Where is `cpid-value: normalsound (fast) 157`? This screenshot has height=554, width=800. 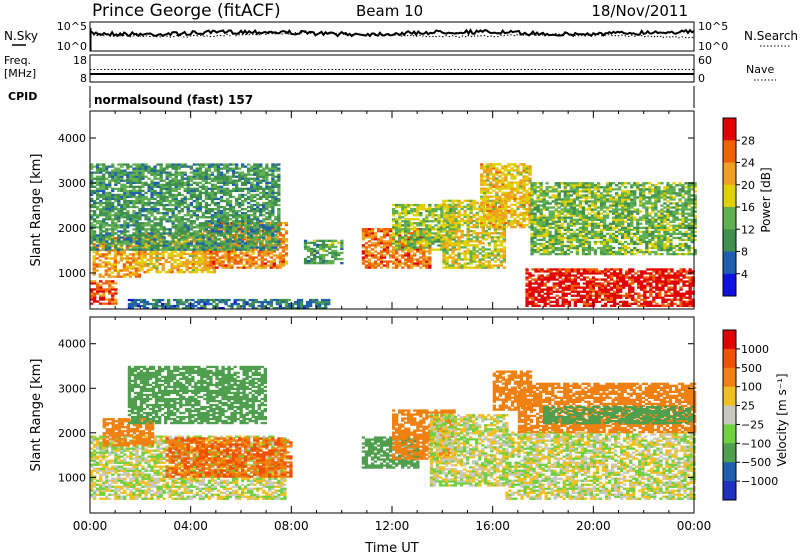 cpid-value: normalsound (fast) 157 is located at coordinates (173, 100).